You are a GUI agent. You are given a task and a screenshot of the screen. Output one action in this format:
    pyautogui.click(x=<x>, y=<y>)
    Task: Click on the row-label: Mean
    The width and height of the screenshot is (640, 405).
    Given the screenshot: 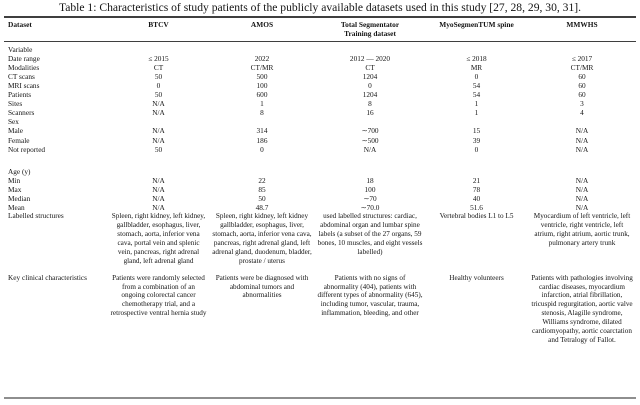 What is the action you would take?
    pyautogui.click(x=16, y=208)
    